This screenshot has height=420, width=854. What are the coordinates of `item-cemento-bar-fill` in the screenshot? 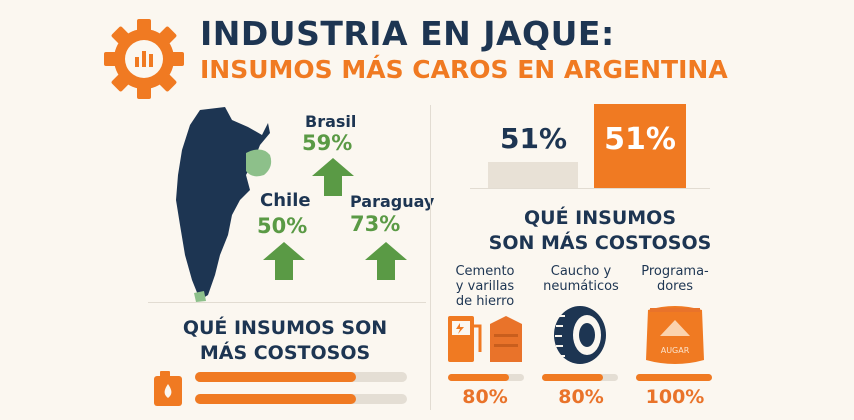 It's located at (478, 377).